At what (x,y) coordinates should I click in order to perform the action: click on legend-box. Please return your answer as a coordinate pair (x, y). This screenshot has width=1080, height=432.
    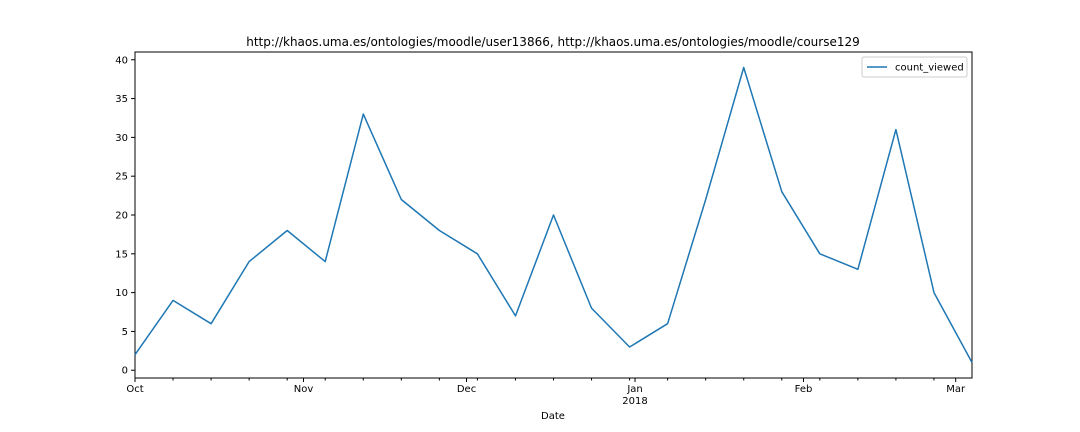
    Looking at the image, I should click on (914, 67).